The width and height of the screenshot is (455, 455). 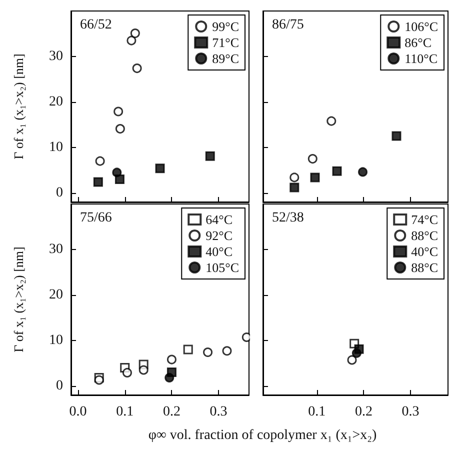 What do you see at coordinates (223, 267) in the screenshot?
I see `legend-label: 105°C` at bounding box center [223, 267].